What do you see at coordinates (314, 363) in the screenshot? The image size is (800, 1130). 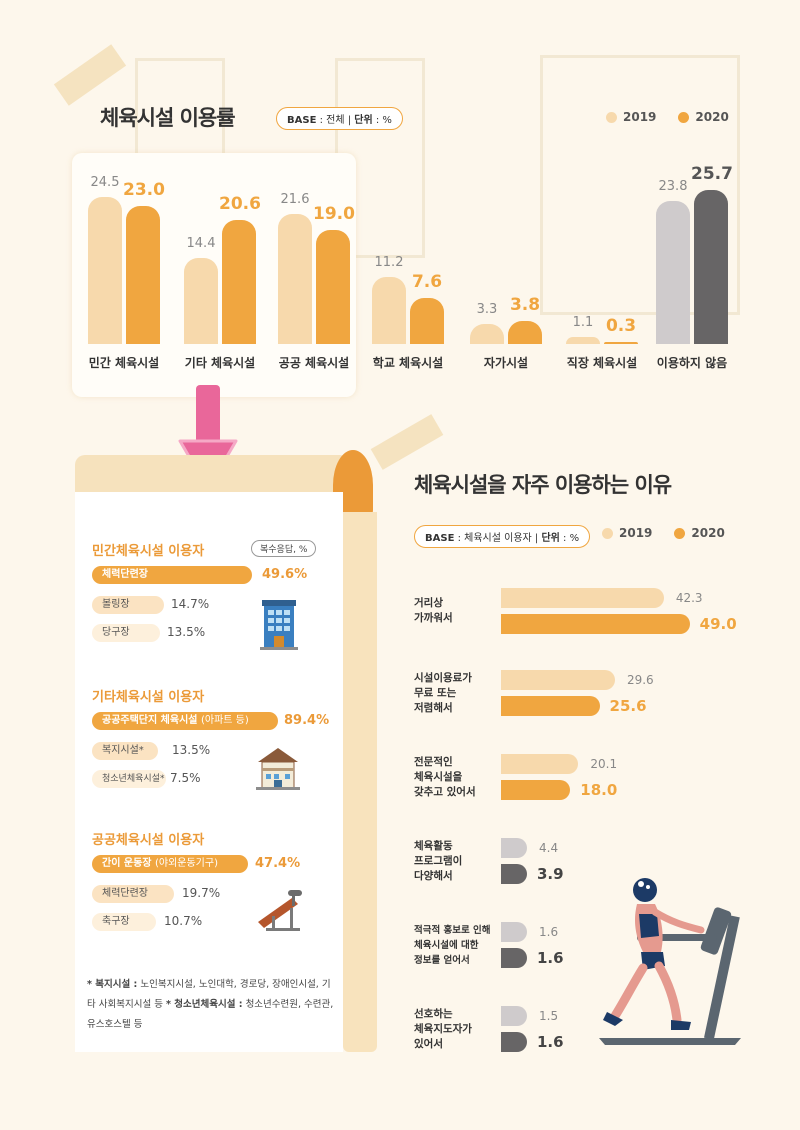 I see `category-label: 공공 체육시설` at bounding box center [314, 363].